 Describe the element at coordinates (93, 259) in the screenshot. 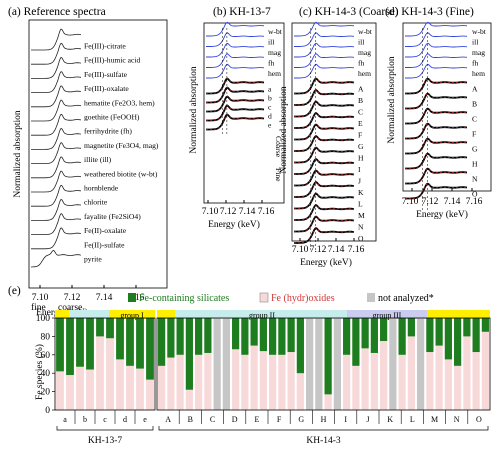

I see `reference-label: pyrite` at that location.